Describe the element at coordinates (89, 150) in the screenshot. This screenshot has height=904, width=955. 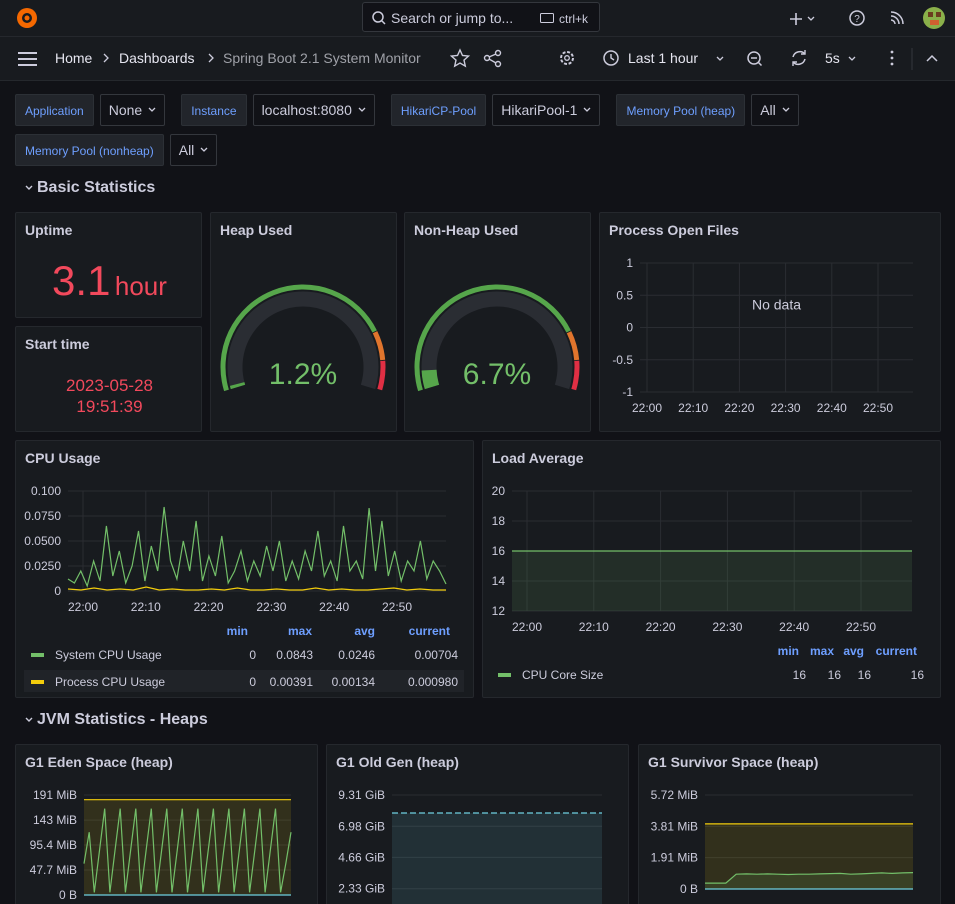
I see `variable-label: Memory Pool (nonheap)` at that location.